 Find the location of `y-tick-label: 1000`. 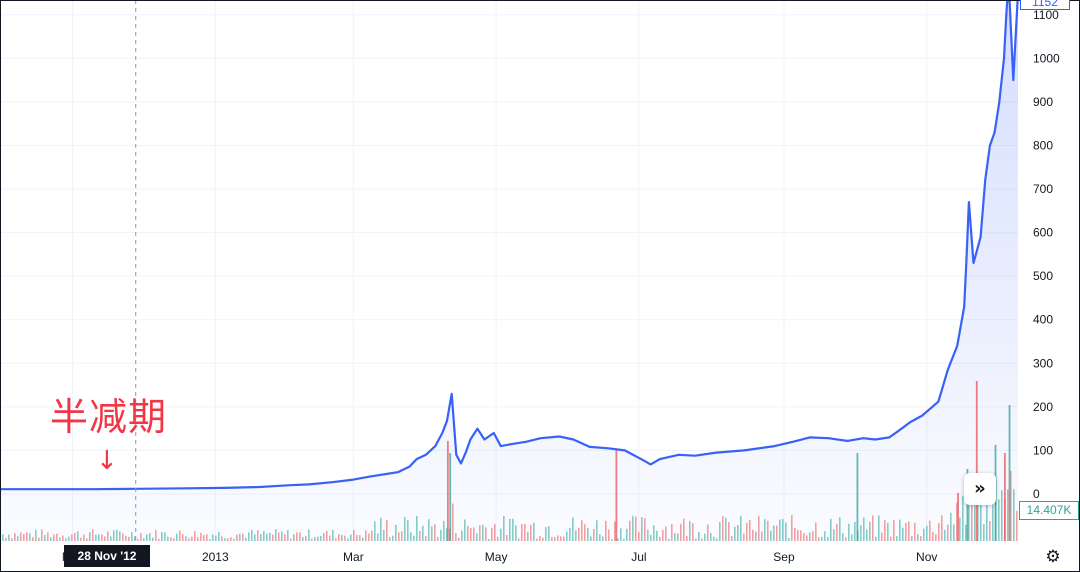

y-tick-label: 1000 is located at coordinates (1046, 58).